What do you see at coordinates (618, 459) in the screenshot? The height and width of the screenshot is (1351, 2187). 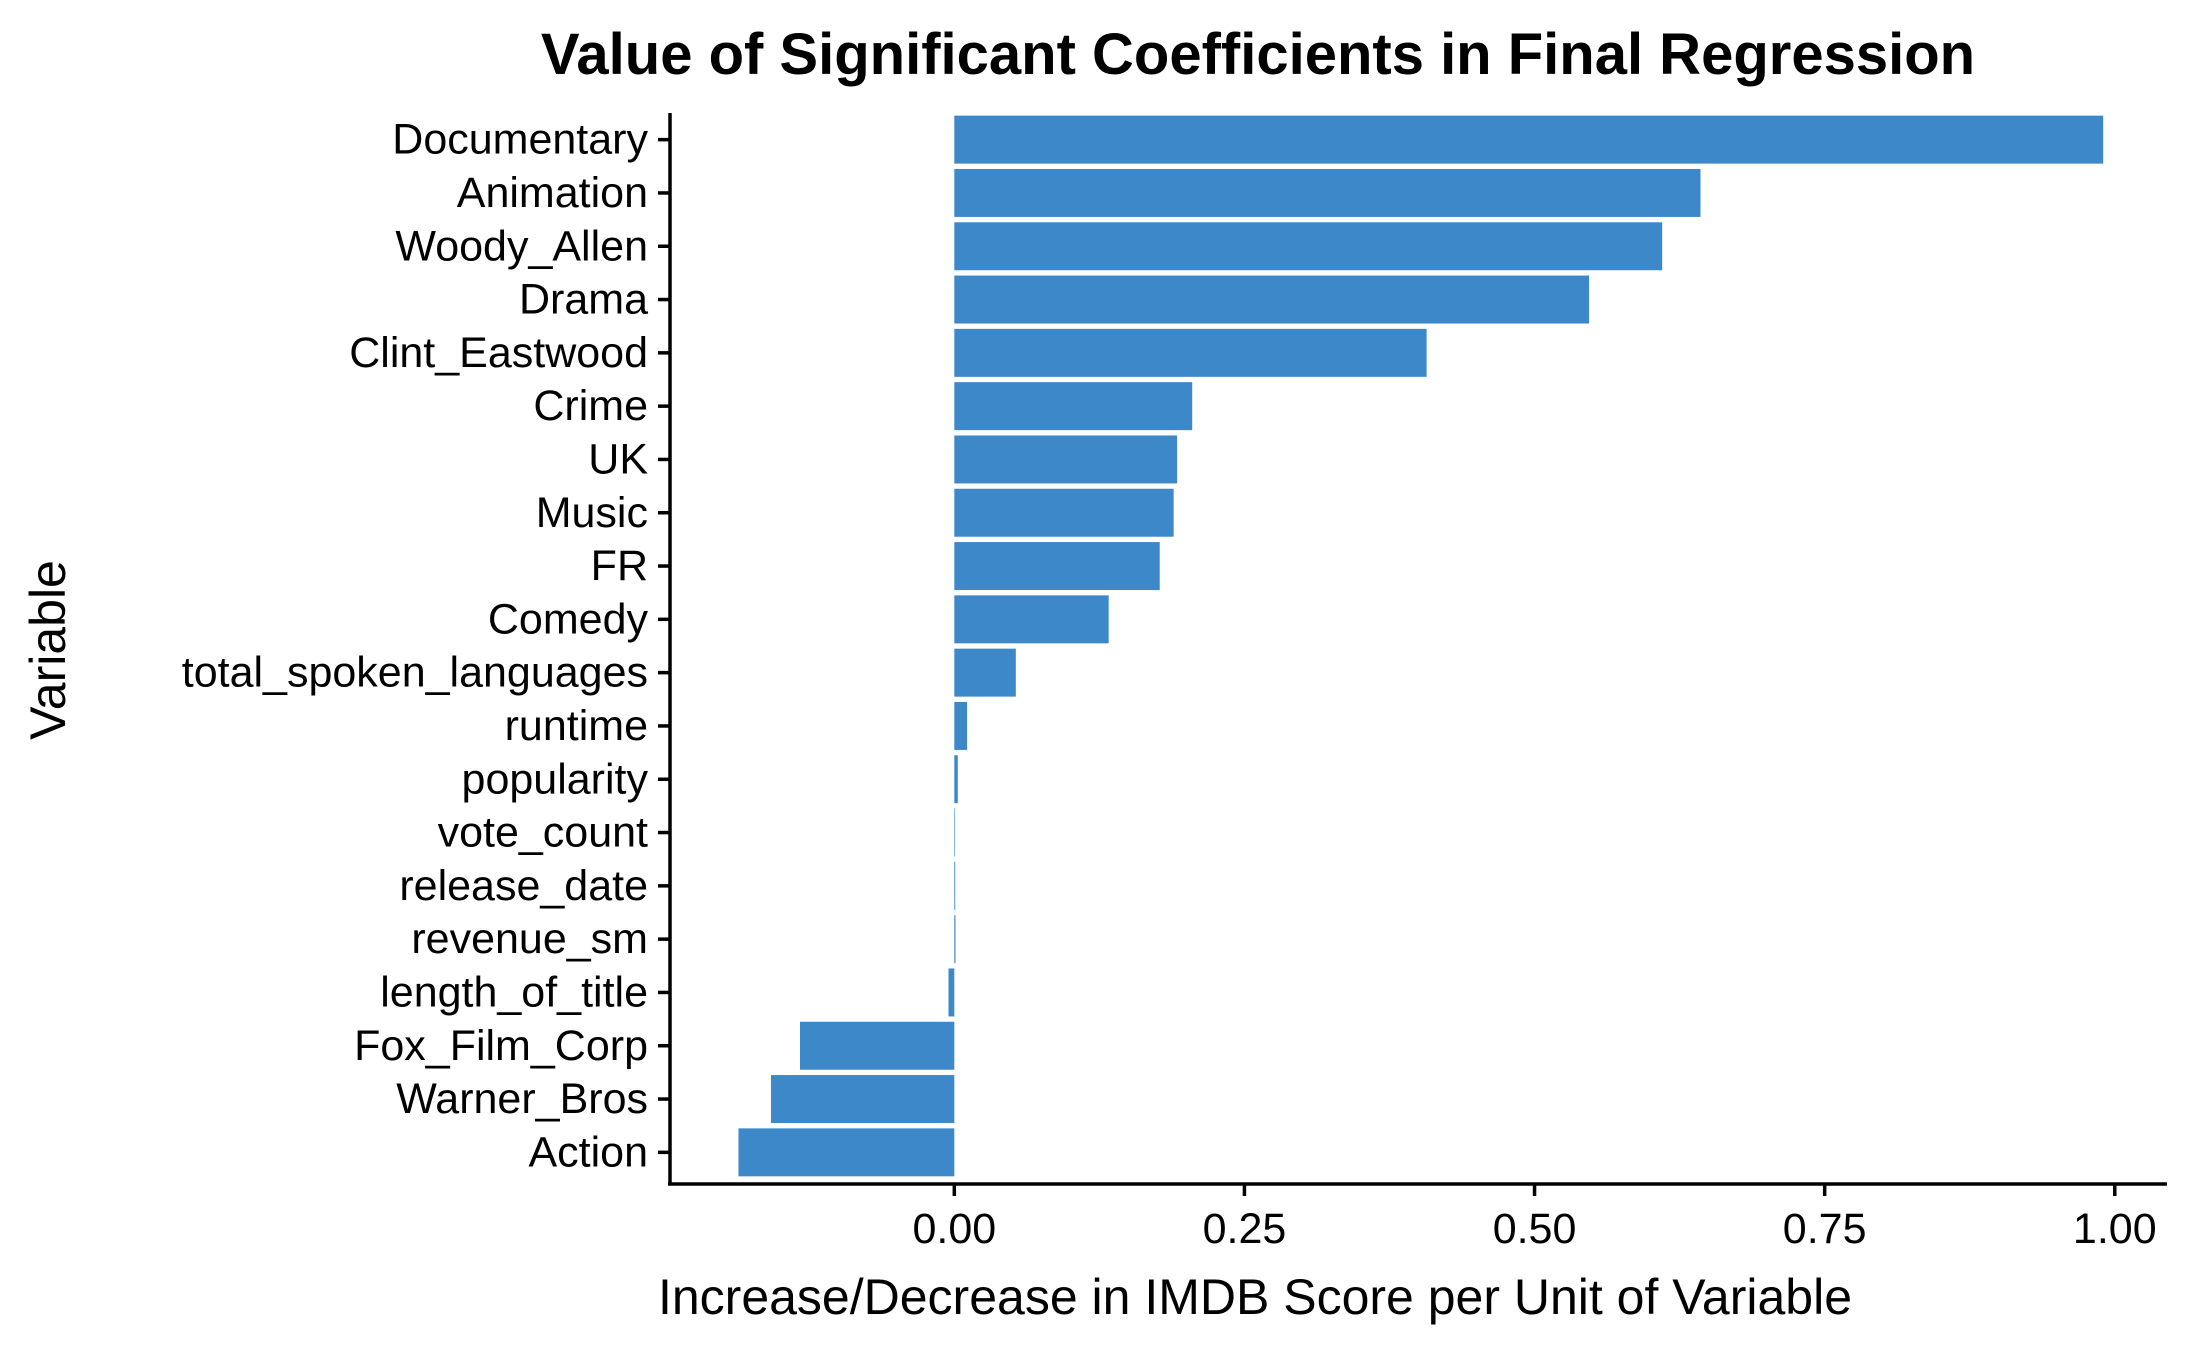 I see `y-tick-label: UK` at bounding box center [618, 459].